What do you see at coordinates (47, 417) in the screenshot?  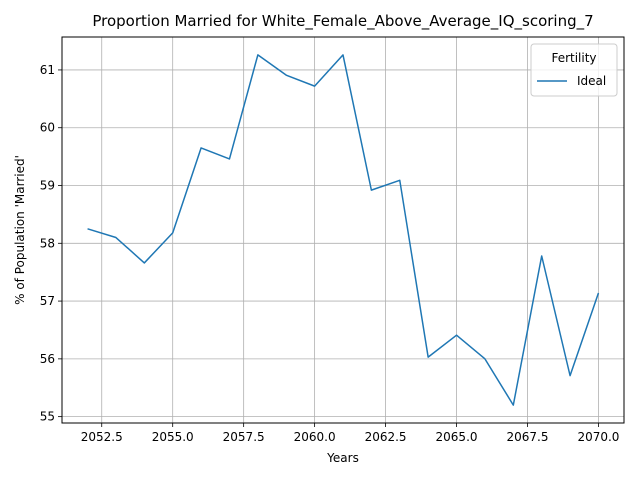 I see `y-tick-label: 55` at bounding box center [47, 417].